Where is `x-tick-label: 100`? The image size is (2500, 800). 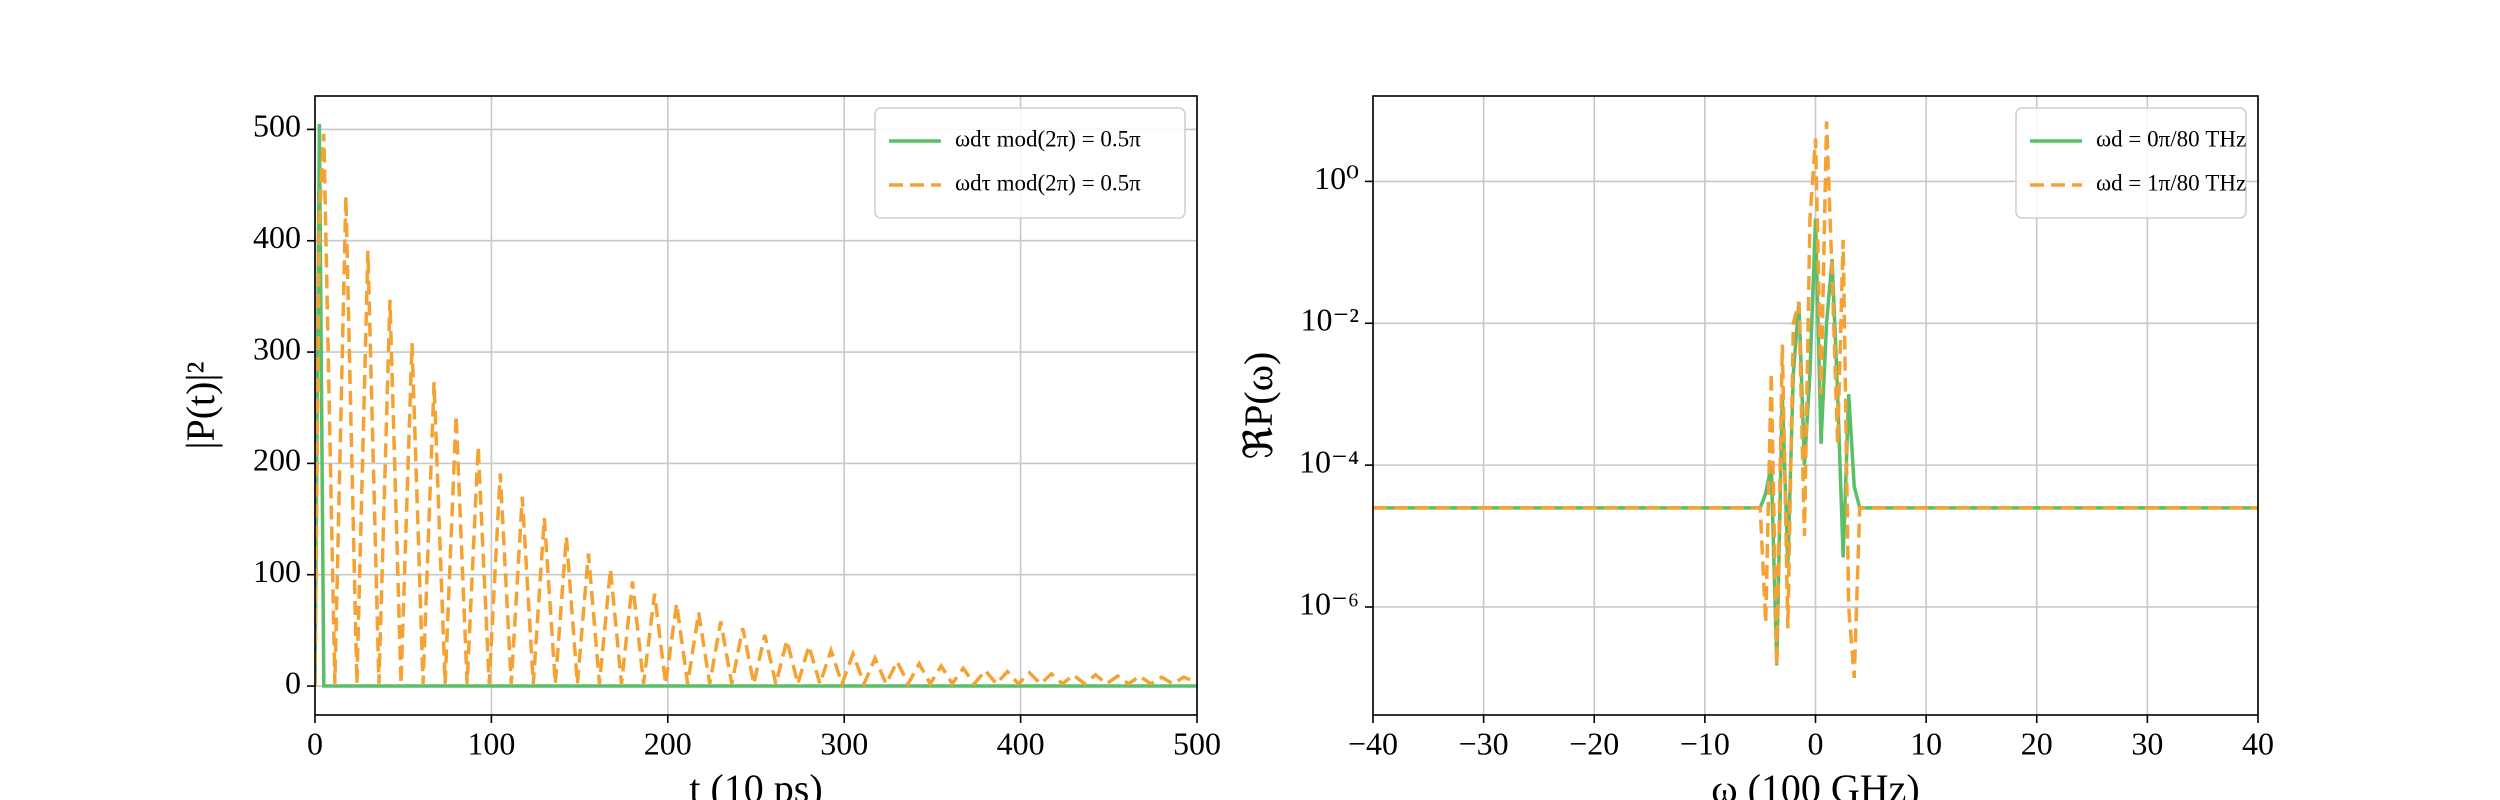
x-tick-label: 100 is located at coordinates (491, 743).